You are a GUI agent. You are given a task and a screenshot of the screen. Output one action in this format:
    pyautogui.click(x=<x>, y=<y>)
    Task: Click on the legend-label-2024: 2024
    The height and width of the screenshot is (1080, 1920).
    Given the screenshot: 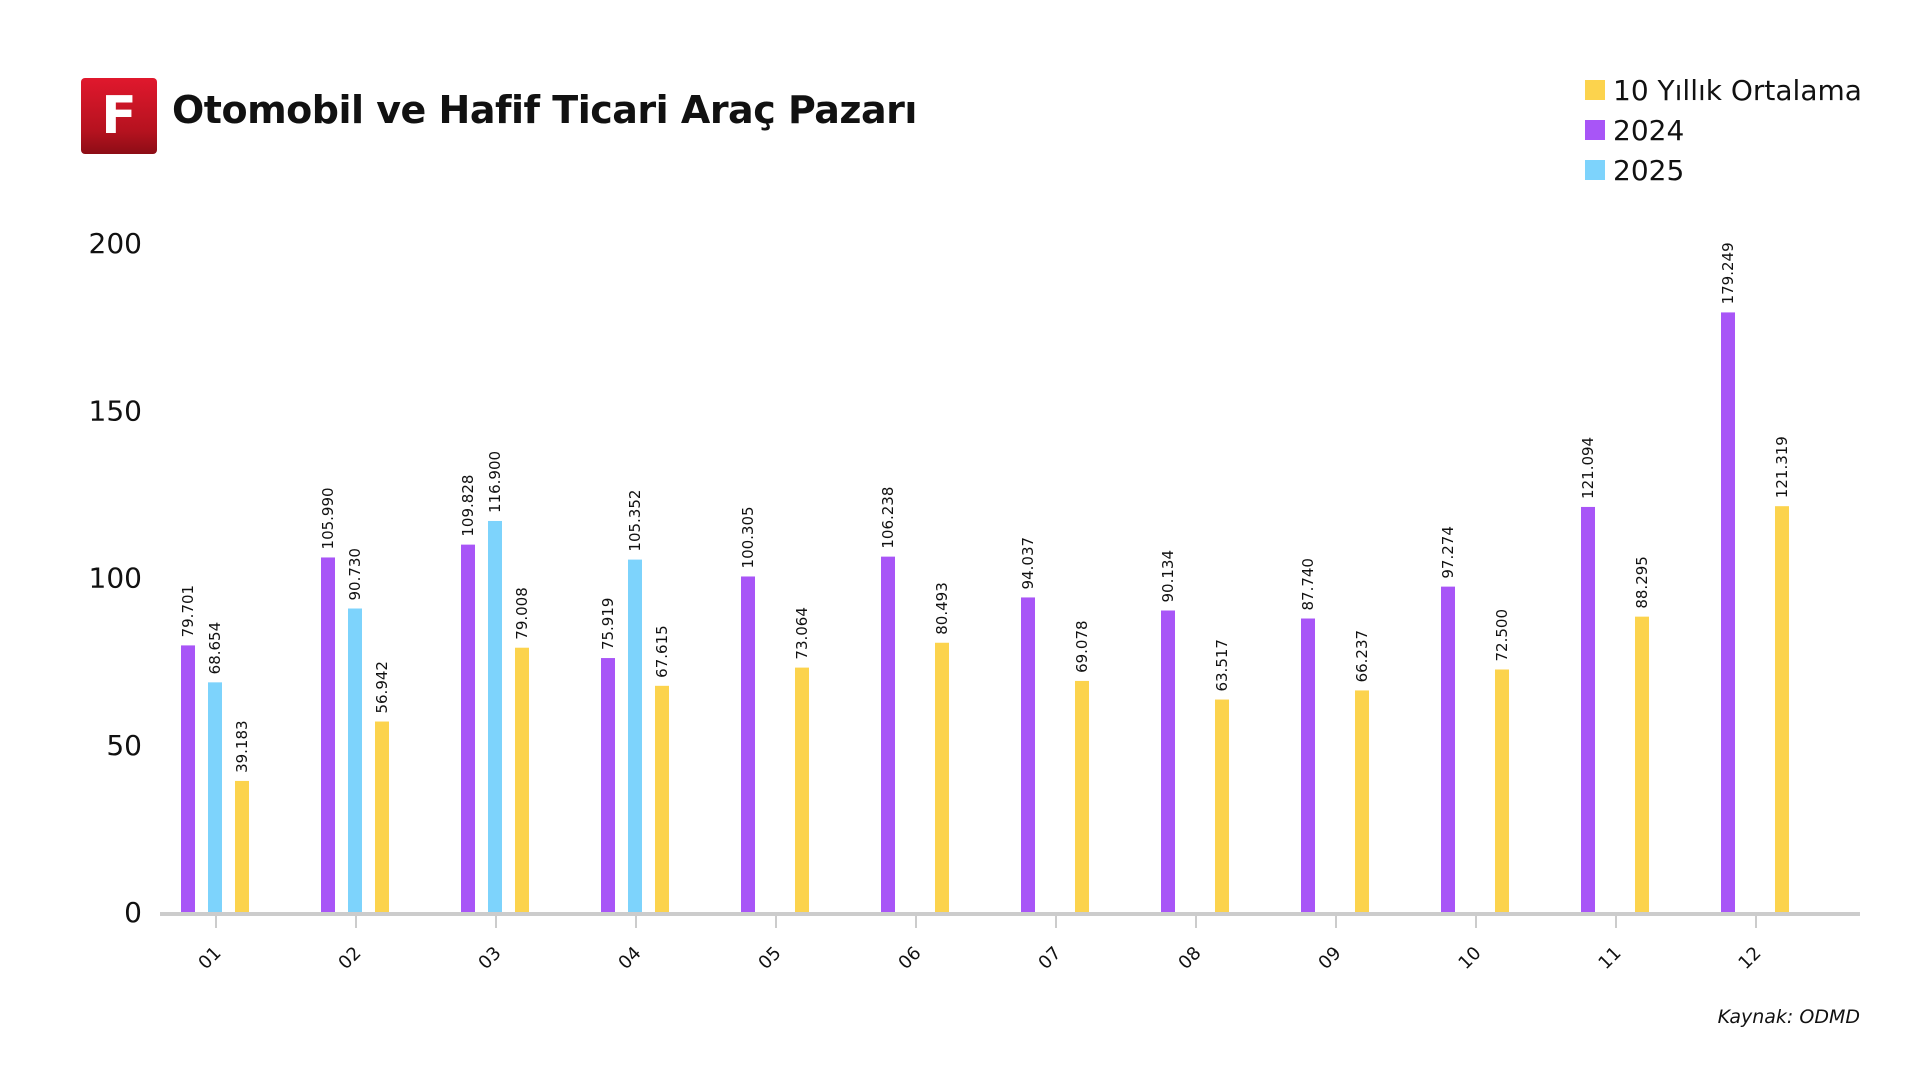 What is the action you would take?
    pyautogui.click(x=1649, y=130)
    